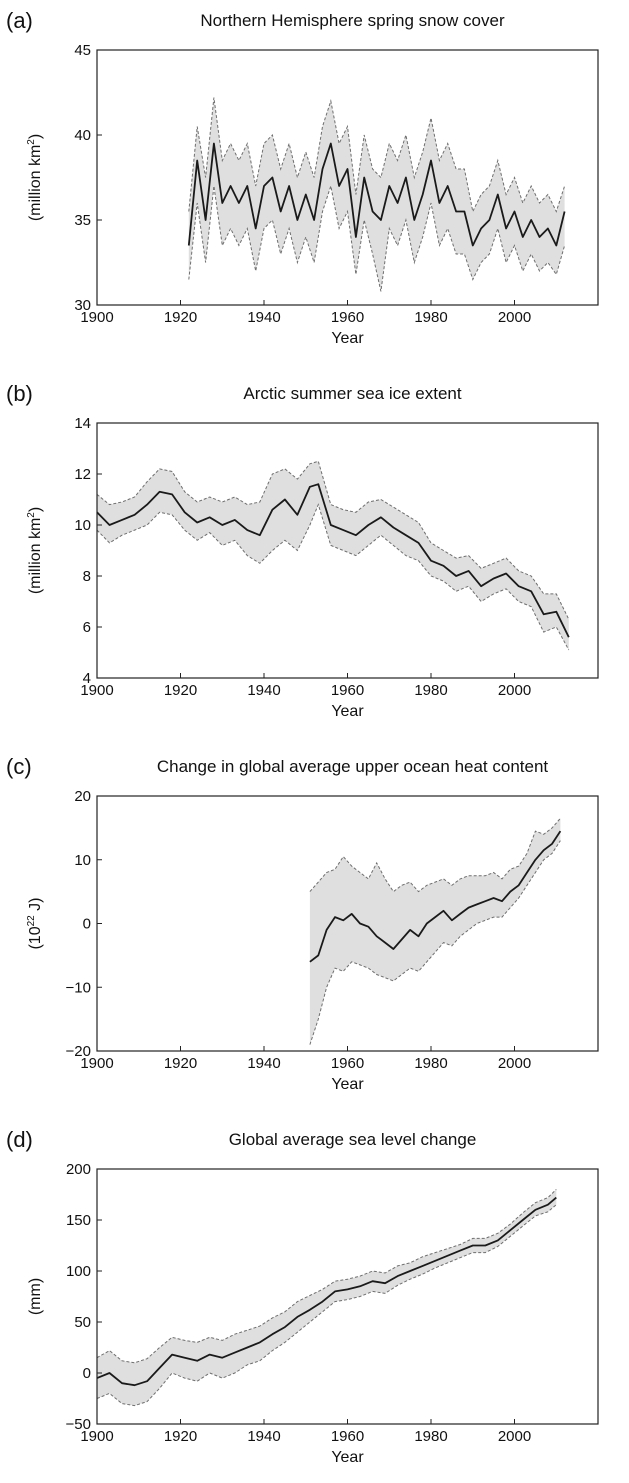 The image size is (629, 1483). I want to click on panel-title: Global average sea level change, so click(353, 1139).